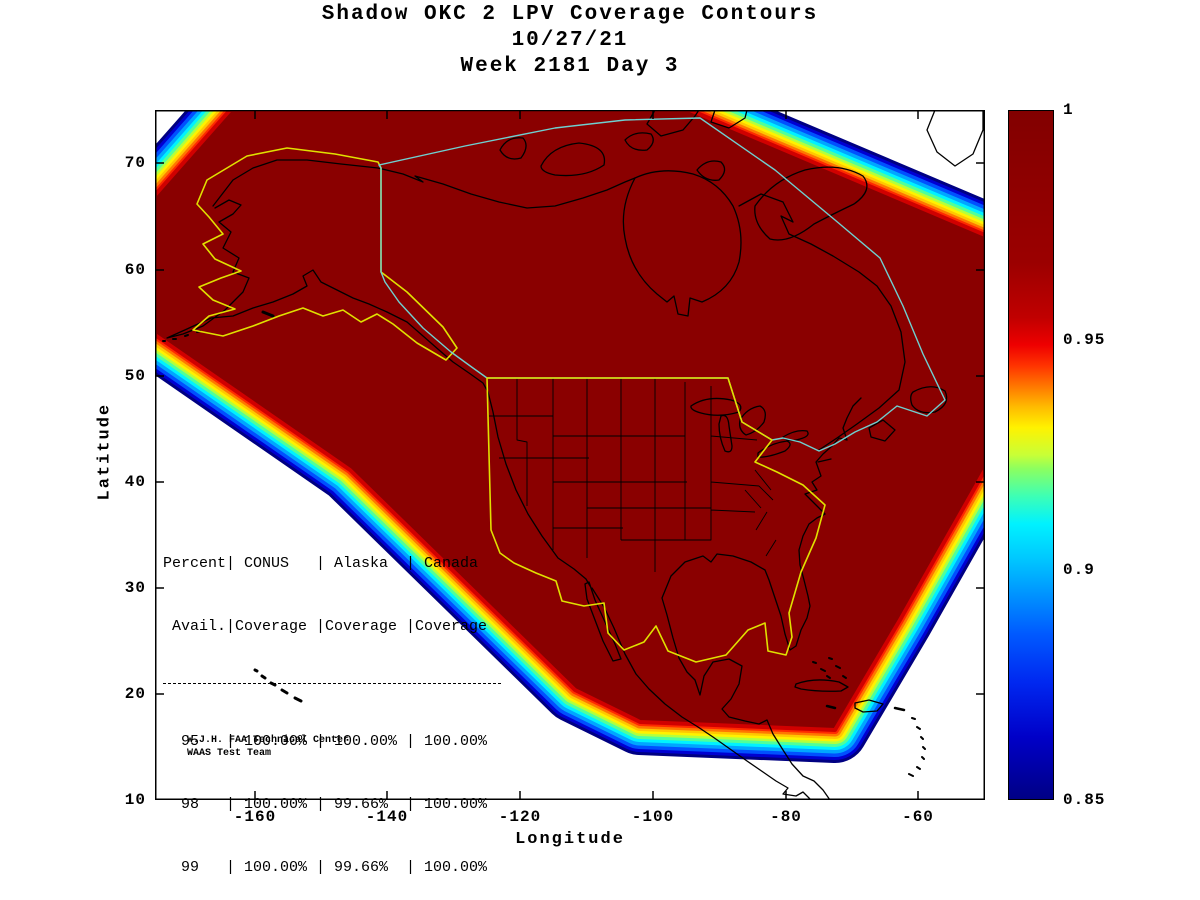 The image size is (1200, 900). I want to click on cuba, so click(821, 685).